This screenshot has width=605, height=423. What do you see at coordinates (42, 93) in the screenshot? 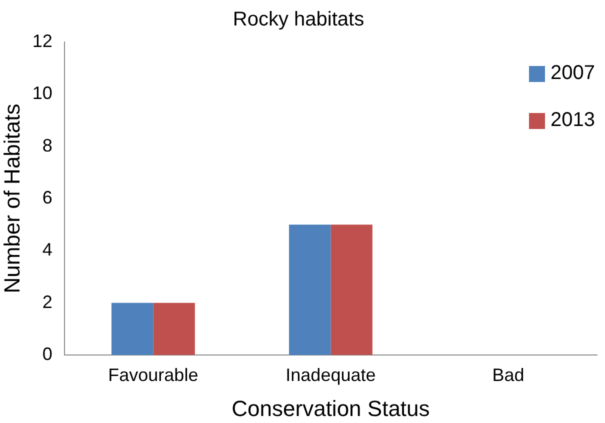
I see `y-tick-label: 10` at bounding box center [42, 93].